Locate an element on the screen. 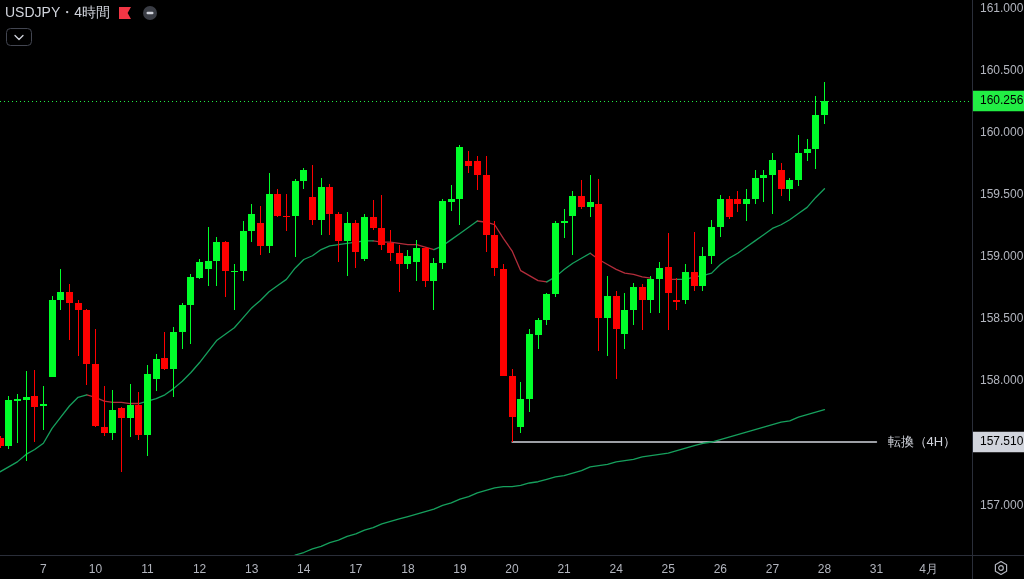 The height and width of the screenshot is (579, 1024). x-tick-label: 27 is located at coordinates (772, 568).